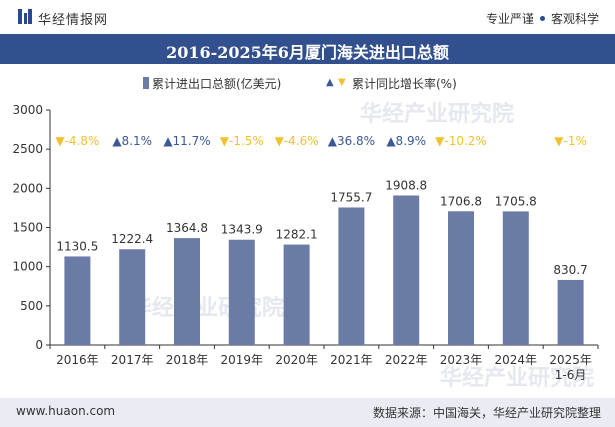 The height and width of the screenshot is (427, 615). I want to click on triangle-up-icon: ▲, so click(330, 82).